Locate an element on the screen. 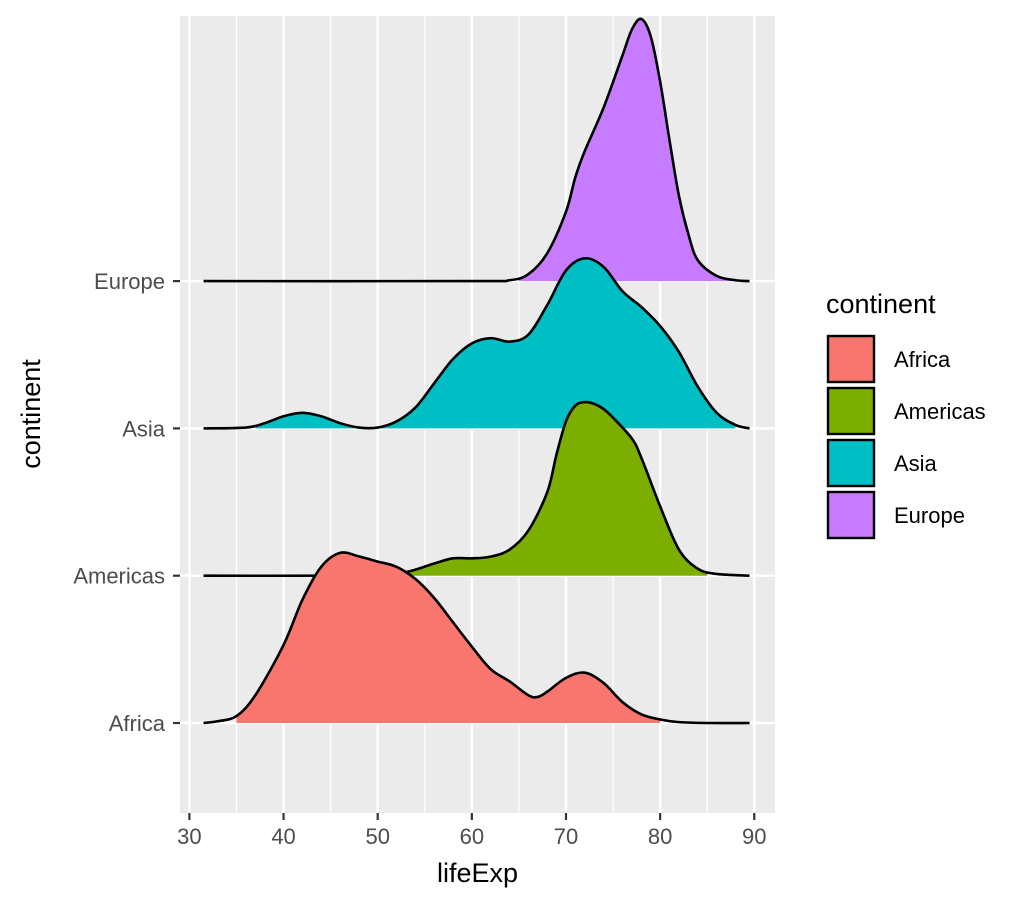  y-axis-title: continent is located at coordinates (31, 414).